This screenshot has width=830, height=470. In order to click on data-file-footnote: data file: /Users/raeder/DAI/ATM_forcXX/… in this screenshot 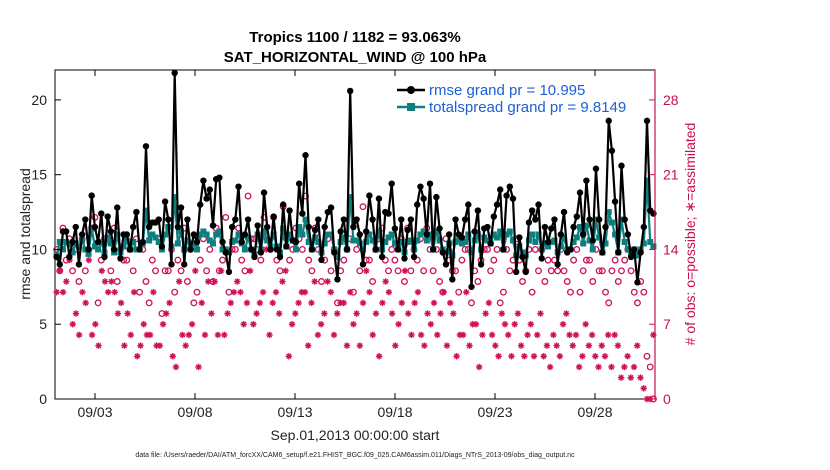, I will do `click(355, 455)`.